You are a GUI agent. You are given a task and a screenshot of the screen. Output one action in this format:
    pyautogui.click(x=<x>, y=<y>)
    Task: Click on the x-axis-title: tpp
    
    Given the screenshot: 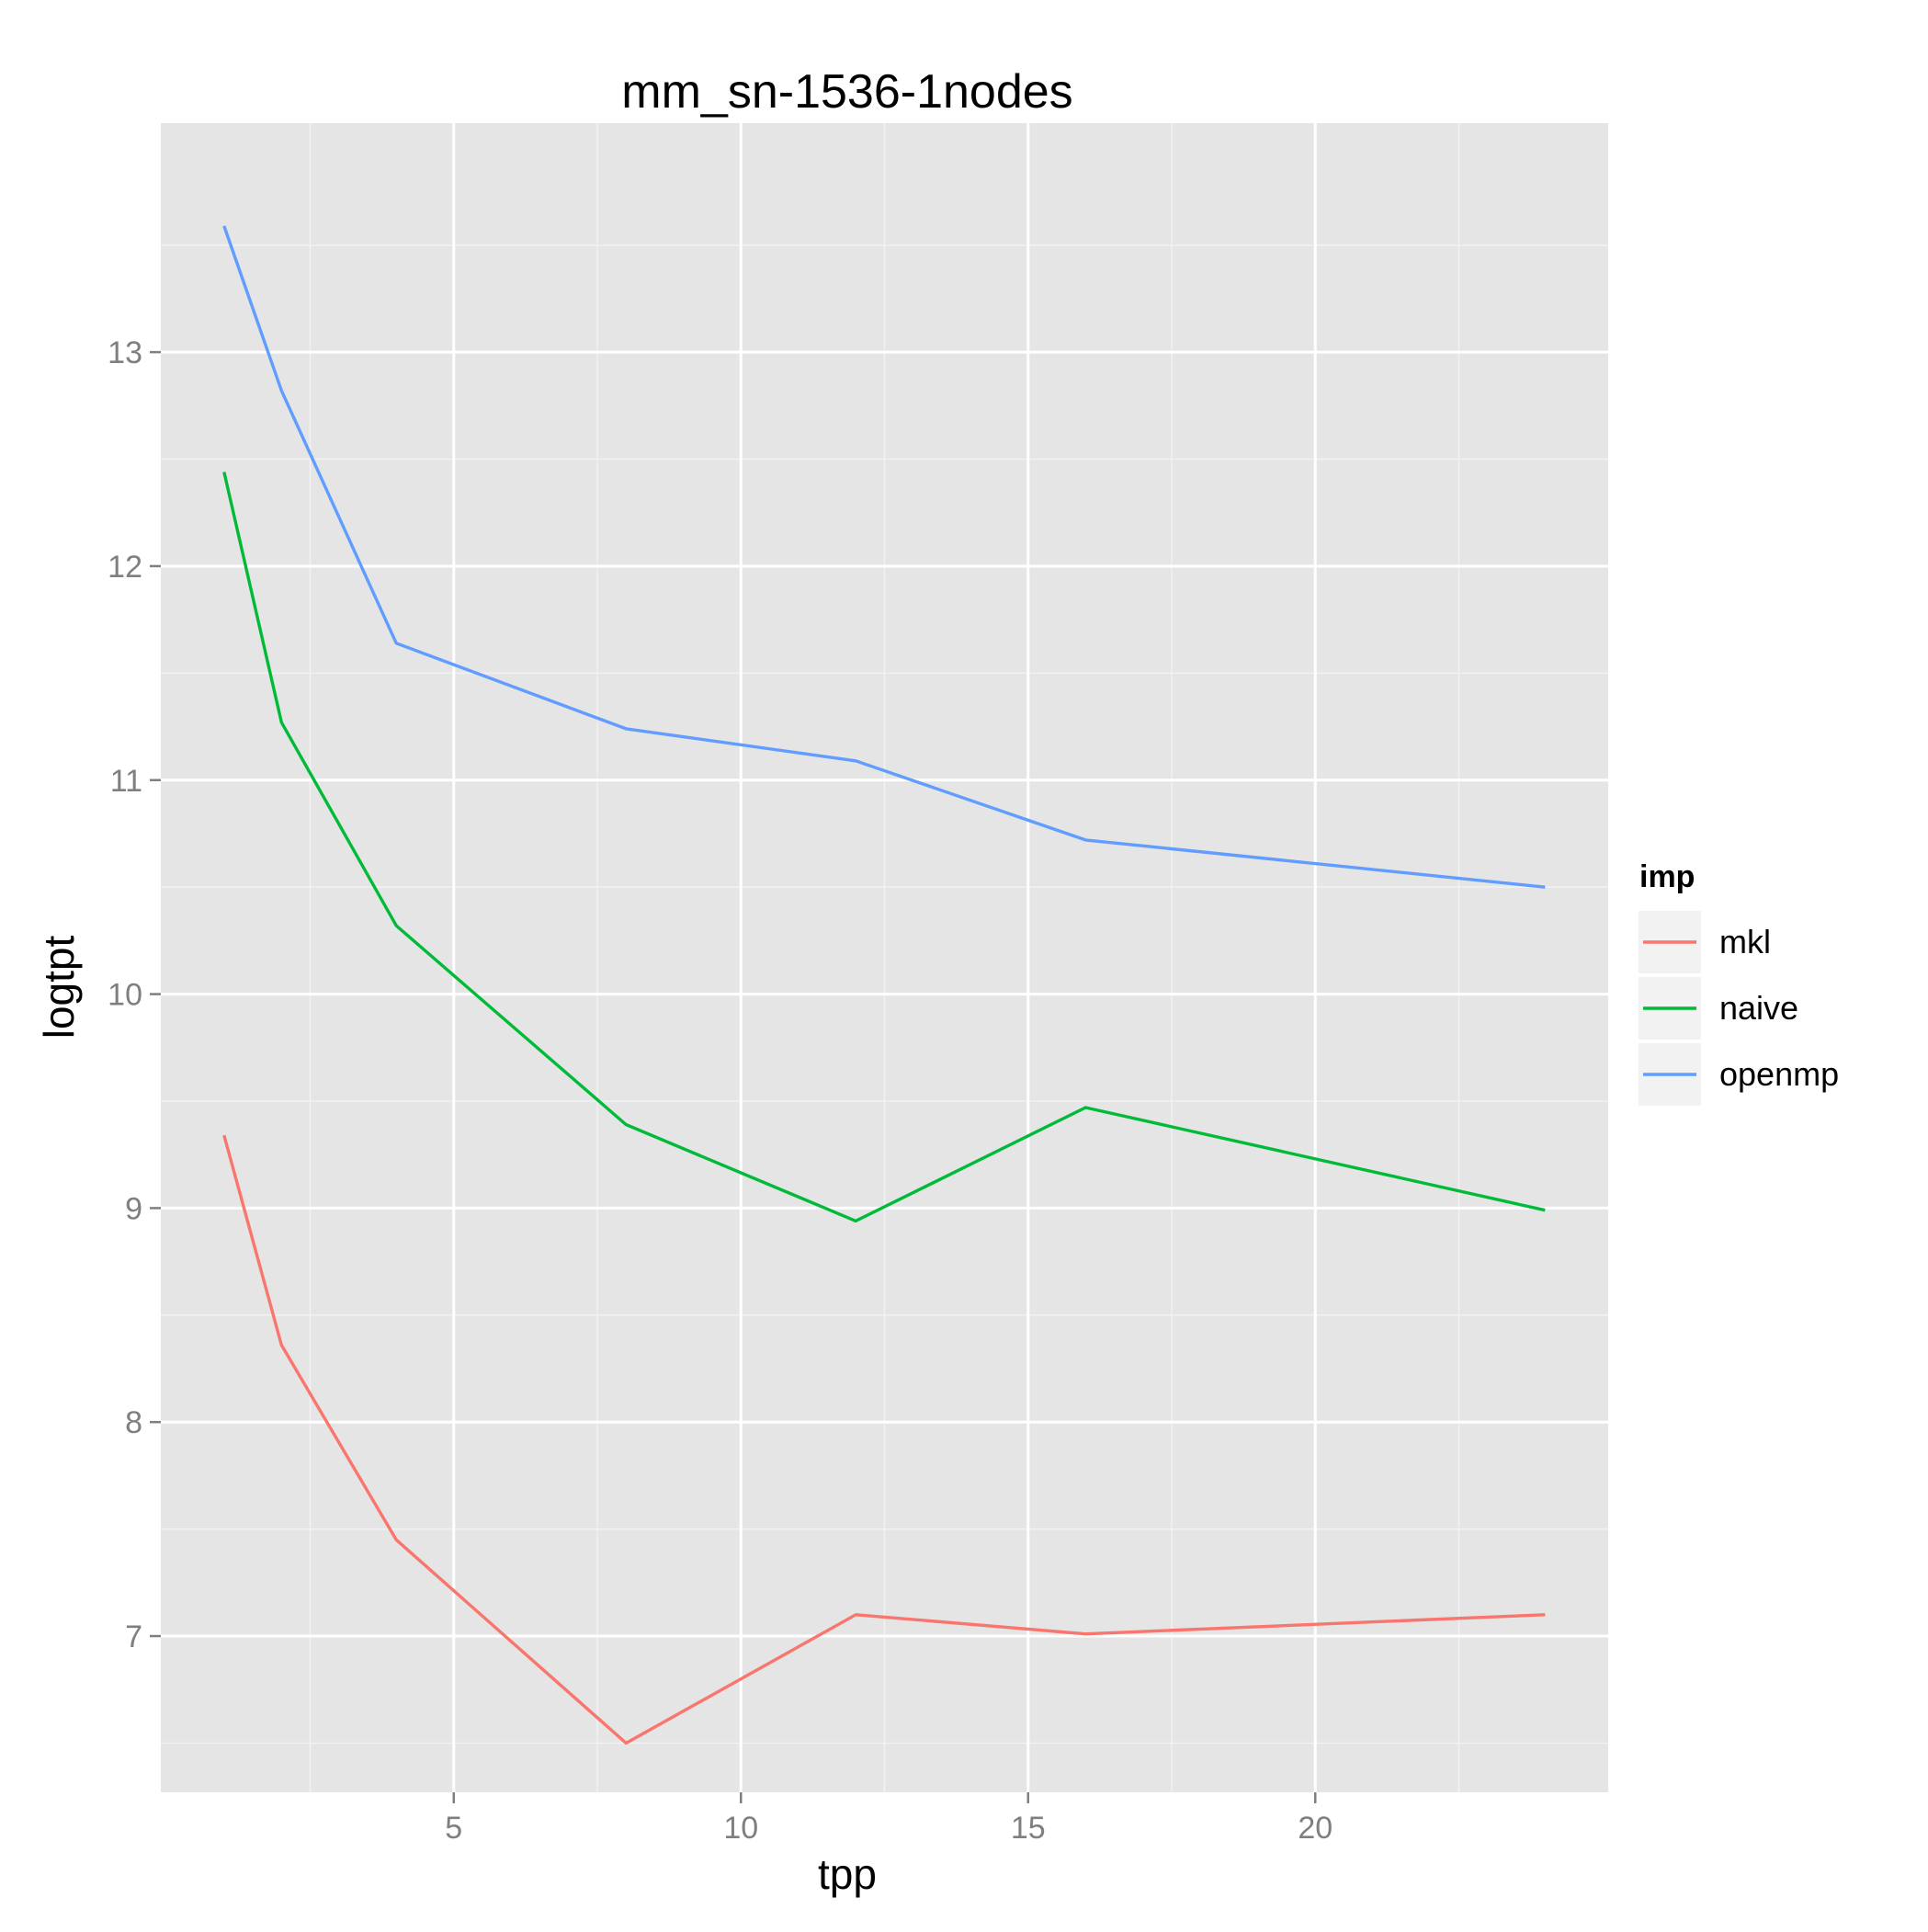 What is the action you would take?
    pyautogui.click(x=847, y=1874)
    